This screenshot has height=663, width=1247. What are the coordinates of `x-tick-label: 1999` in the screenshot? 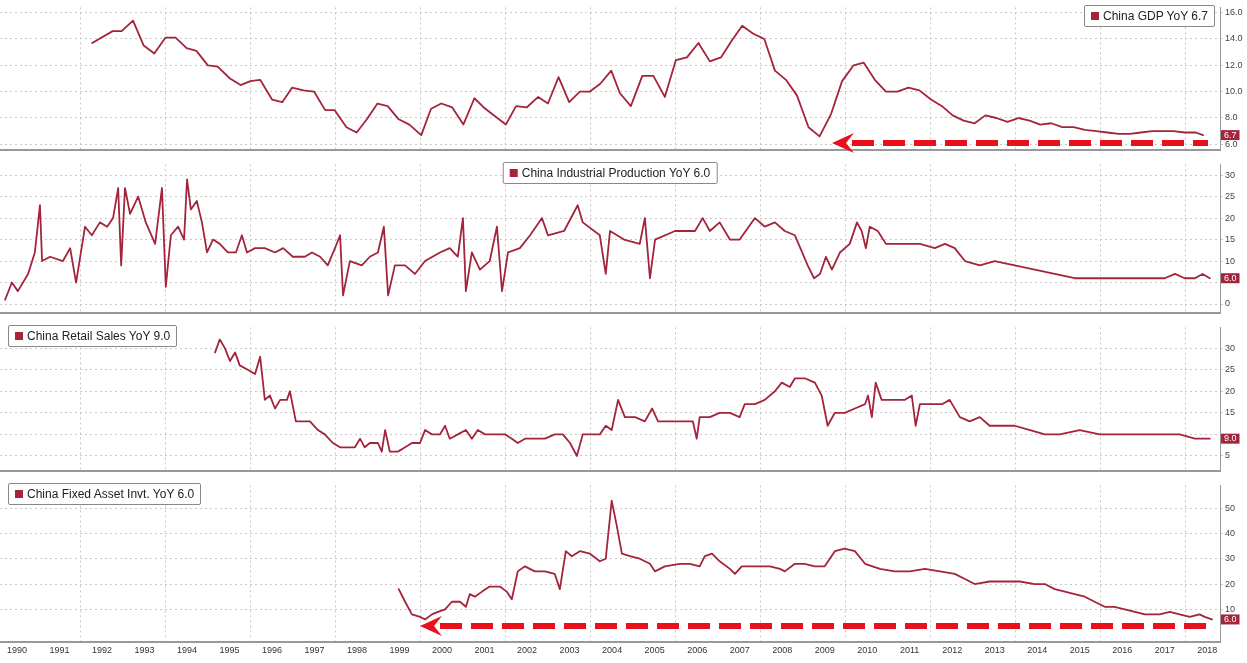 It's located at (399, 650).